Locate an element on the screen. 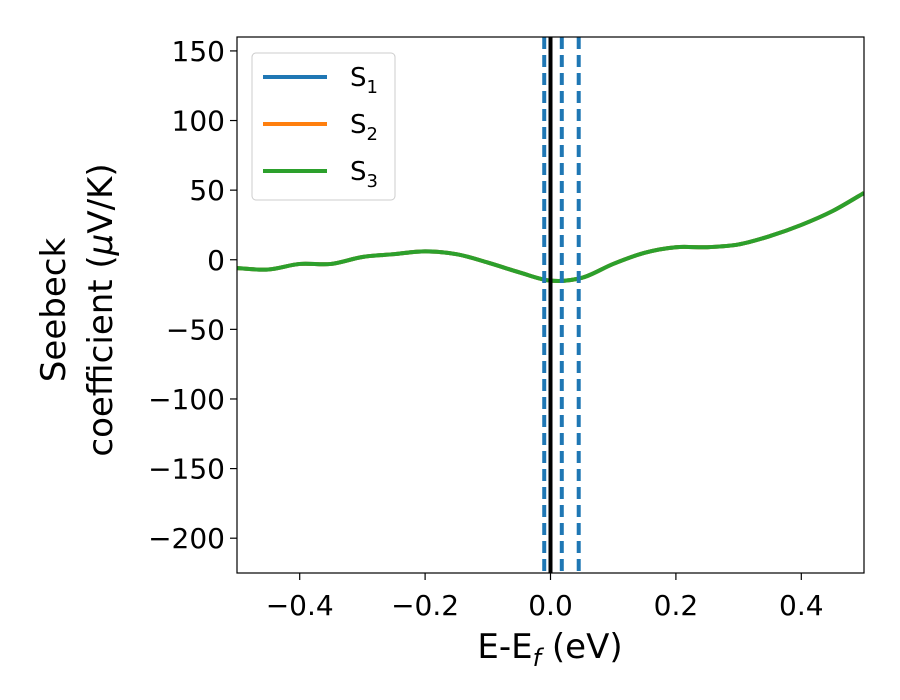 This screenshot has width=900, height=700. x-tick-label: −0.2 is located at coordinates (425, 605).